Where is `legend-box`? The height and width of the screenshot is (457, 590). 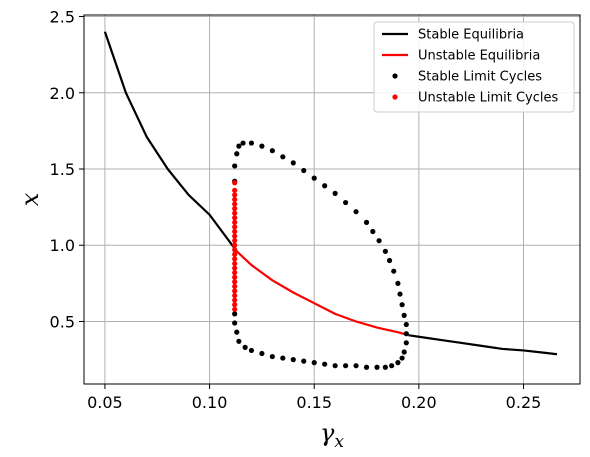 legend-box is located at coordinates (474, 67).